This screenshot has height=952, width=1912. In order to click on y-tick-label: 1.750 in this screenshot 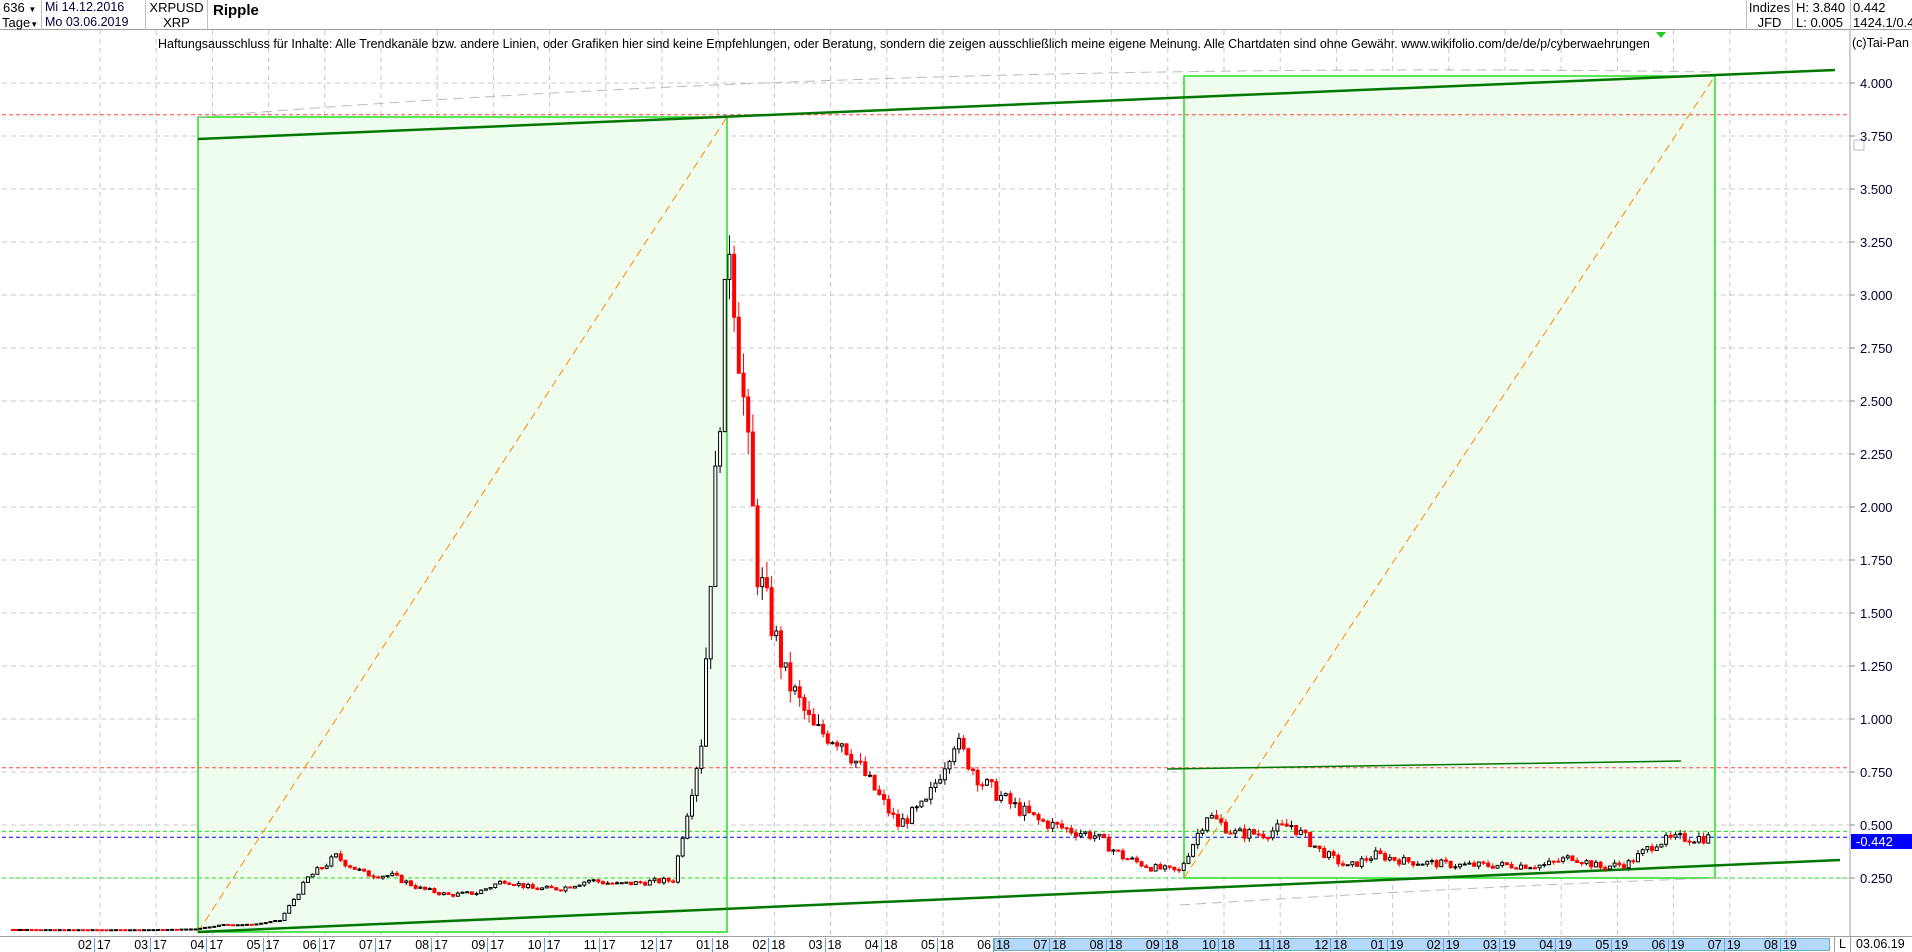, I will do `click(1876, 560)`.